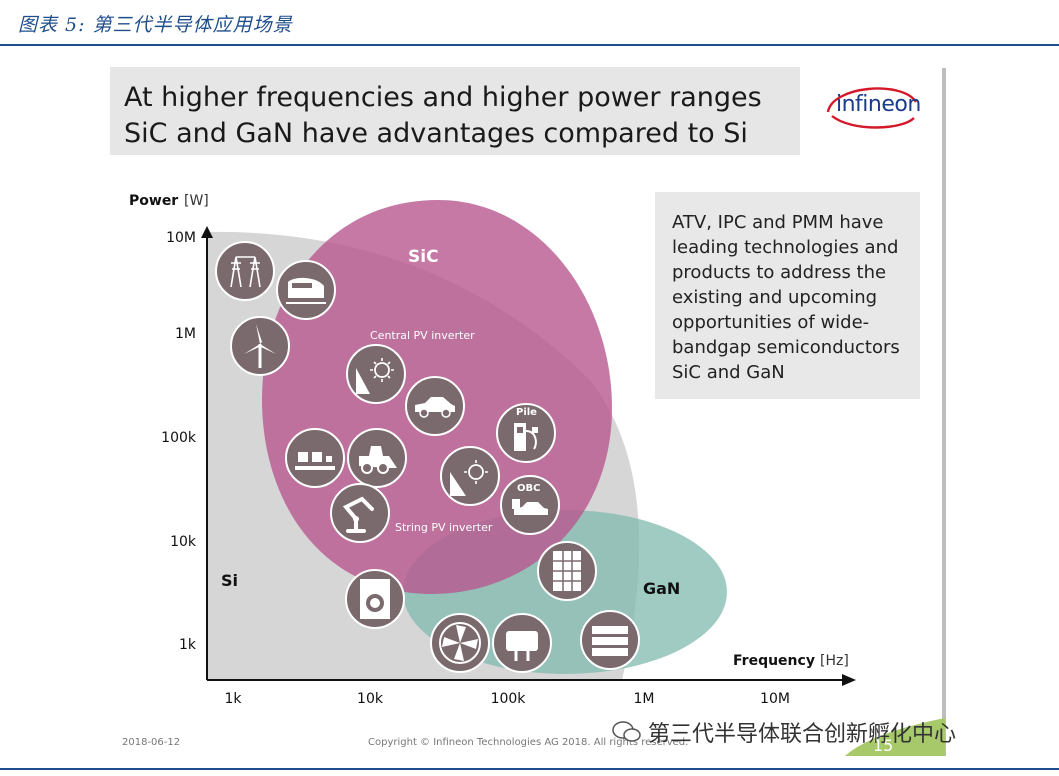 The image size is (1059, 776). What do you see at coordinates (185, 334) in the screenshot?
I see `y-tick: 1M` at bounding box center [185, 334].